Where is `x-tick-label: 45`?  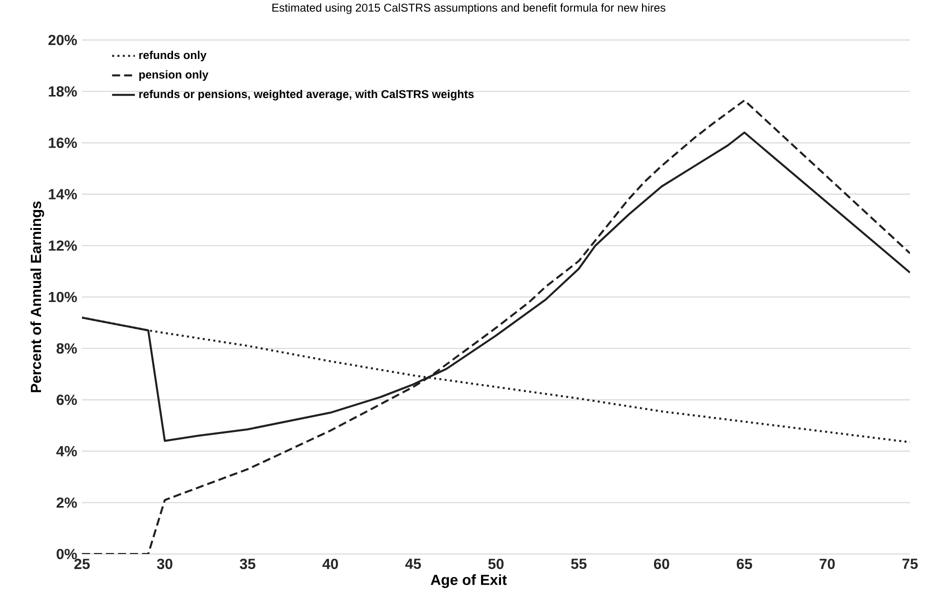
x-tick-label: 45 is located at coordinates (413, 563).